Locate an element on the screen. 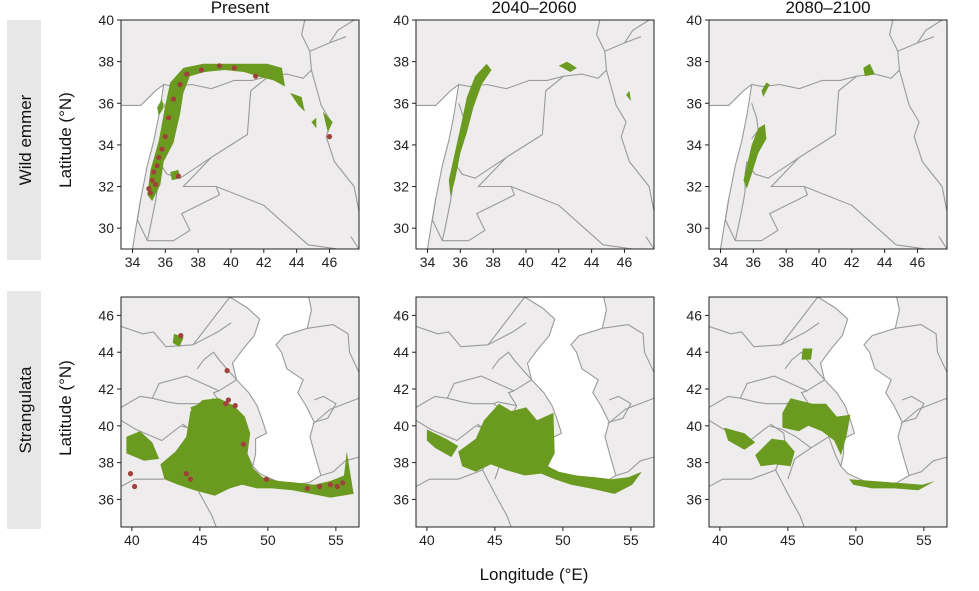 This screenshot has height=591, width=979. map-panel-strangulata-2040-2060: 40 45 50 55 36 38 40 42 44 46 is located at coordinates (524, 422).